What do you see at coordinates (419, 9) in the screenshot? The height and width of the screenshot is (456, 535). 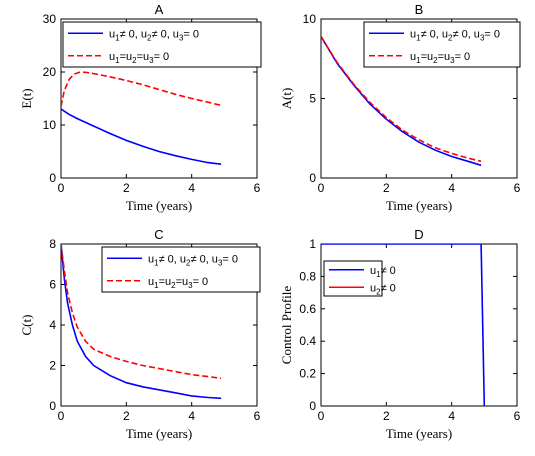 I see `chart-title: B` at bounding box center [419, 9].